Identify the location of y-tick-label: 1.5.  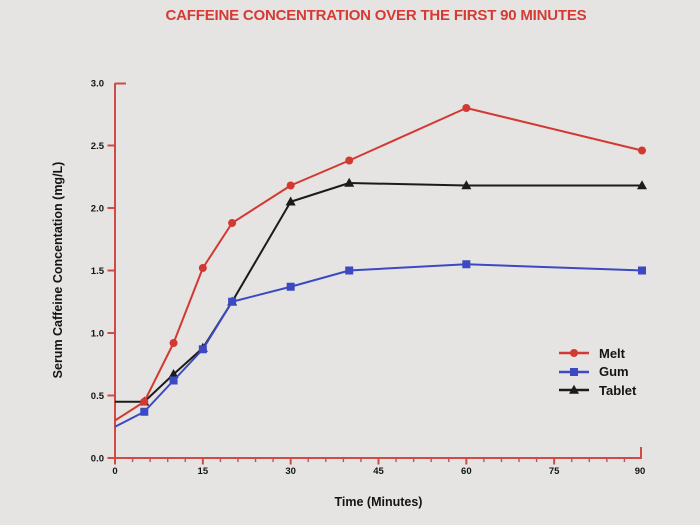
(98, 271).